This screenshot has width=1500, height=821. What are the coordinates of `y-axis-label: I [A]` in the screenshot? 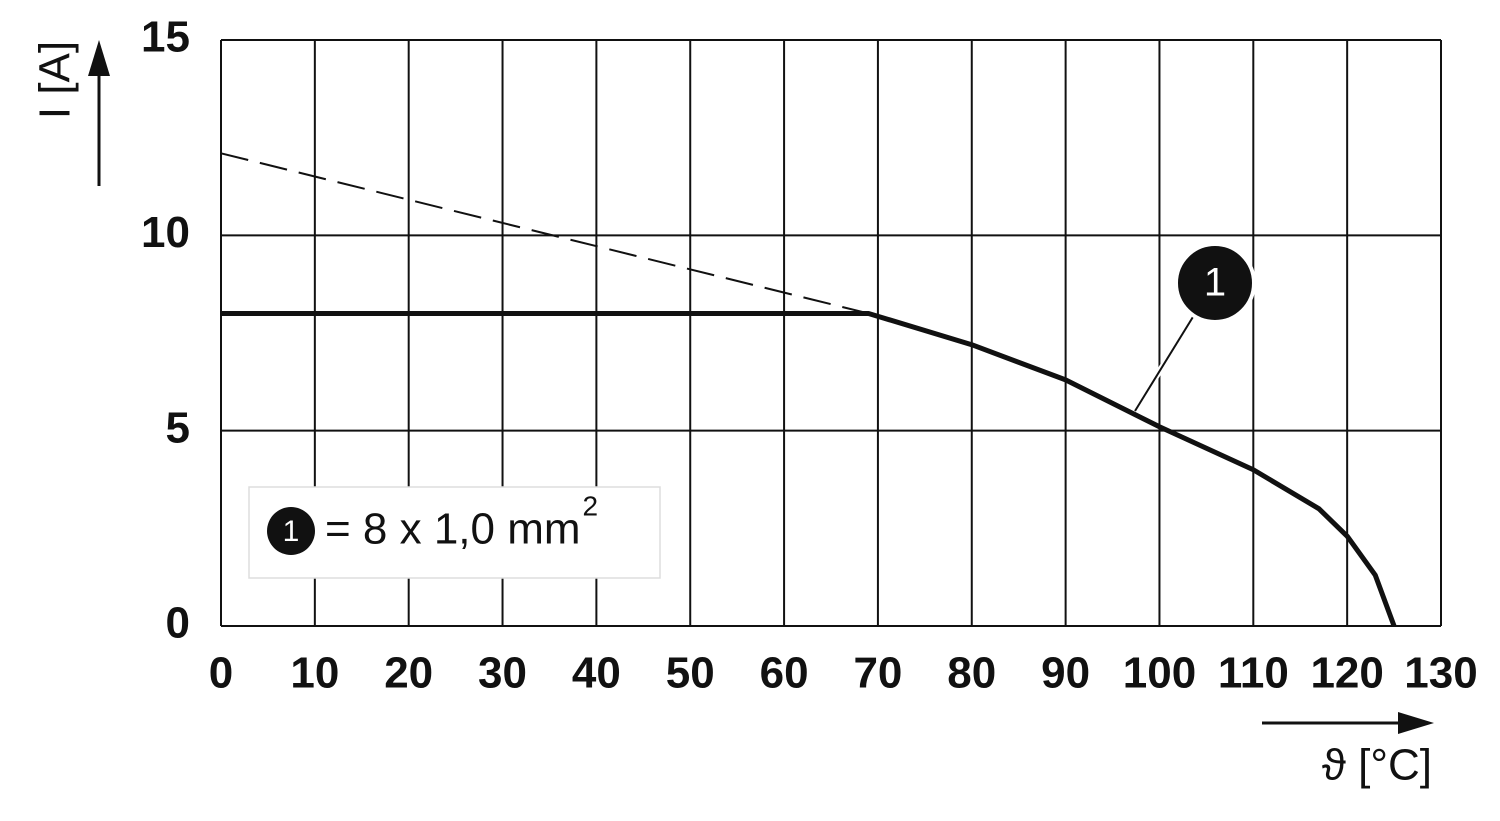 It's located at (55, 80).